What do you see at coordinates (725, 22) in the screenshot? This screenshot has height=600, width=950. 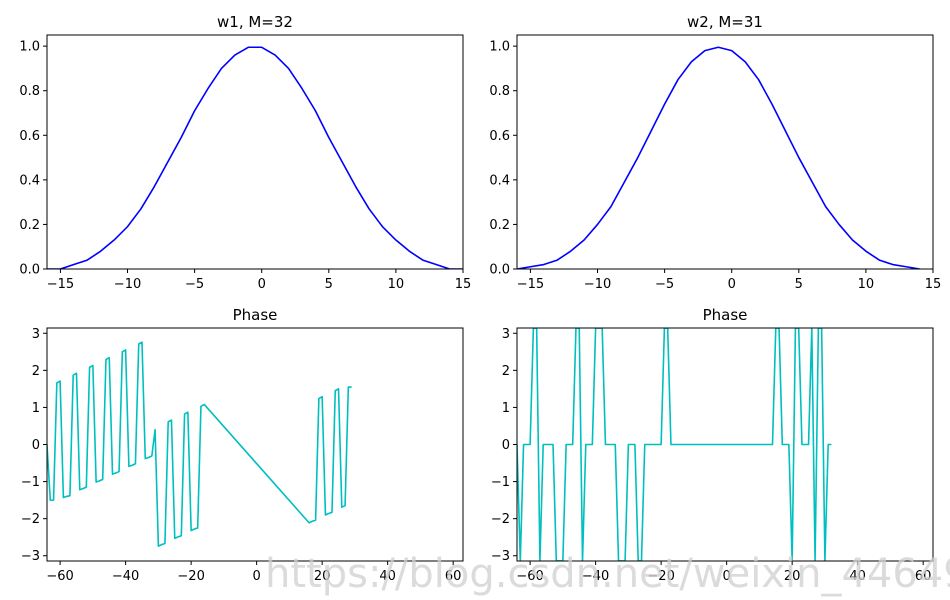 I see `chart-title-w2: w2, M=31` at bounding box center [725, 22].